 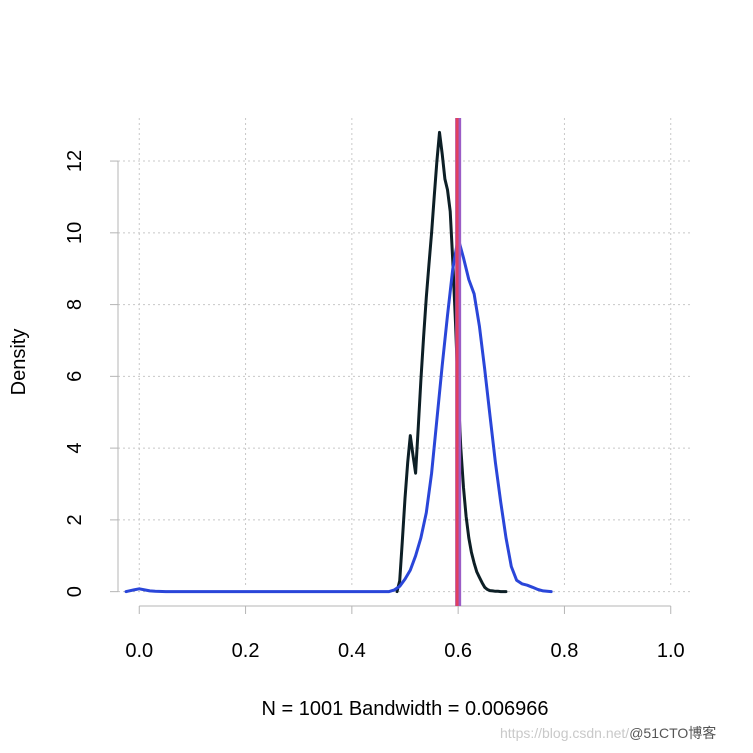 What do you see at coordinates (565, 651) in the screenshot?
I see `x-tick-label-4: 0.8` at bounding box center [565, 651].